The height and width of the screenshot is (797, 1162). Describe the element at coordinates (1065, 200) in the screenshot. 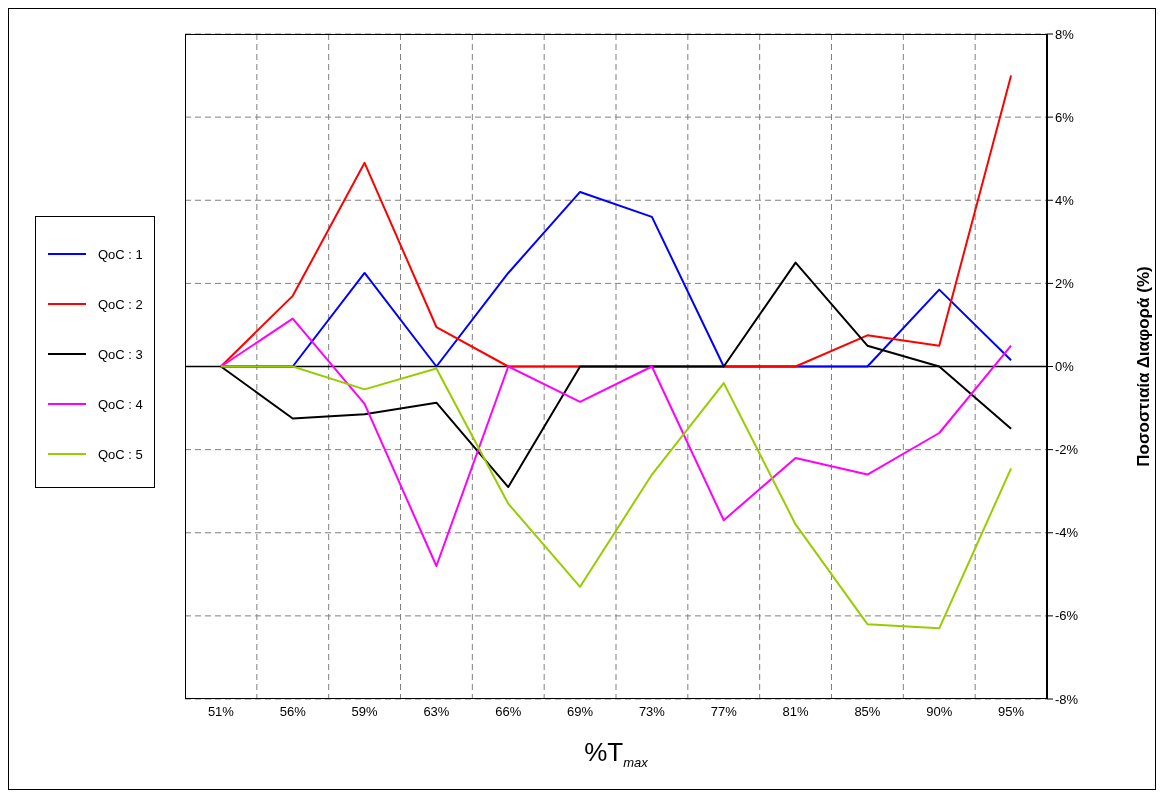

I see `y-tick-label: 4%` at that location.